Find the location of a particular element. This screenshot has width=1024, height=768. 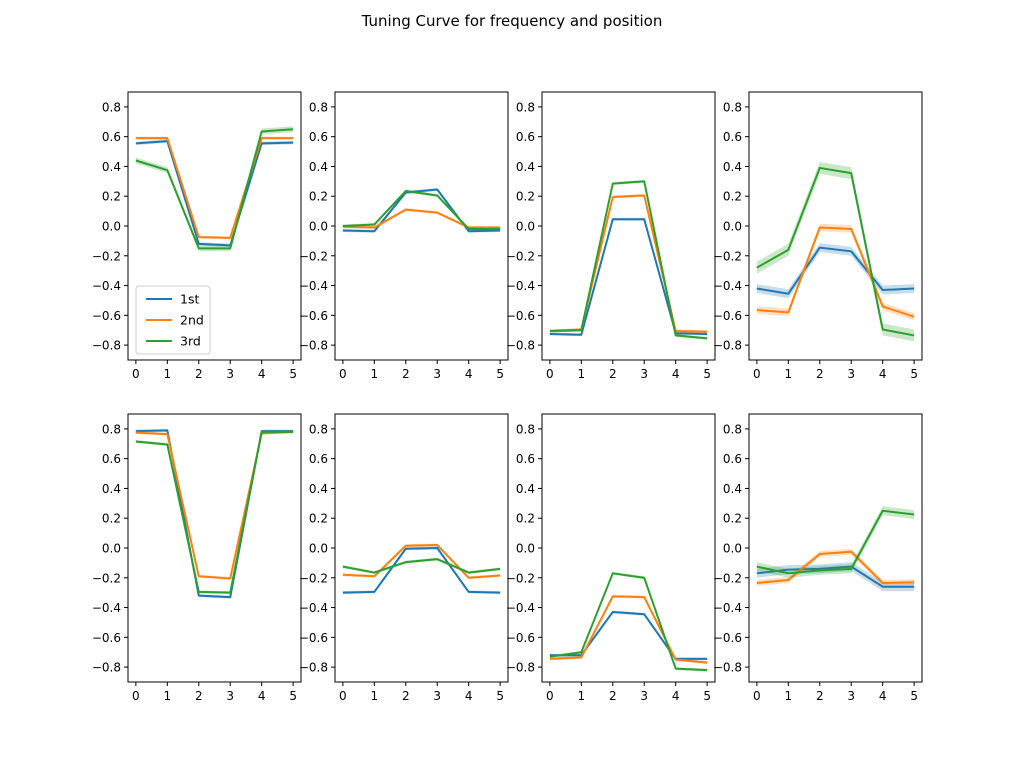

subplot-1-3: 0 1 2 3 4 5 −0.8 −0.6 −0.4 −0.2 0.0 0.2 0.4 0.6 0.8 is located at coordinates (611, 236).